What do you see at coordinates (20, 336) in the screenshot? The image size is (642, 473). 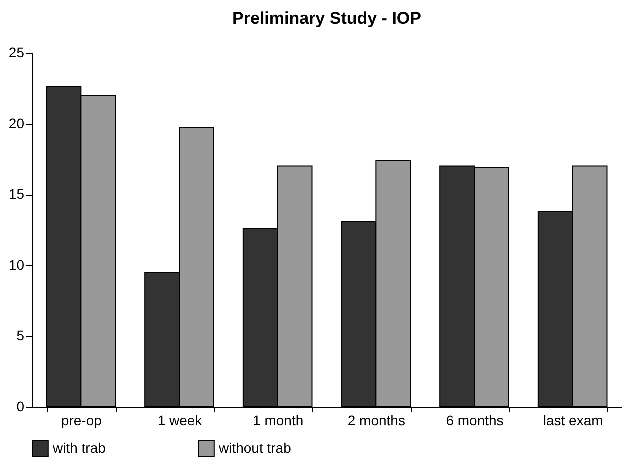 I see `y-tick-label: 5` at bounding box center [20, 336].